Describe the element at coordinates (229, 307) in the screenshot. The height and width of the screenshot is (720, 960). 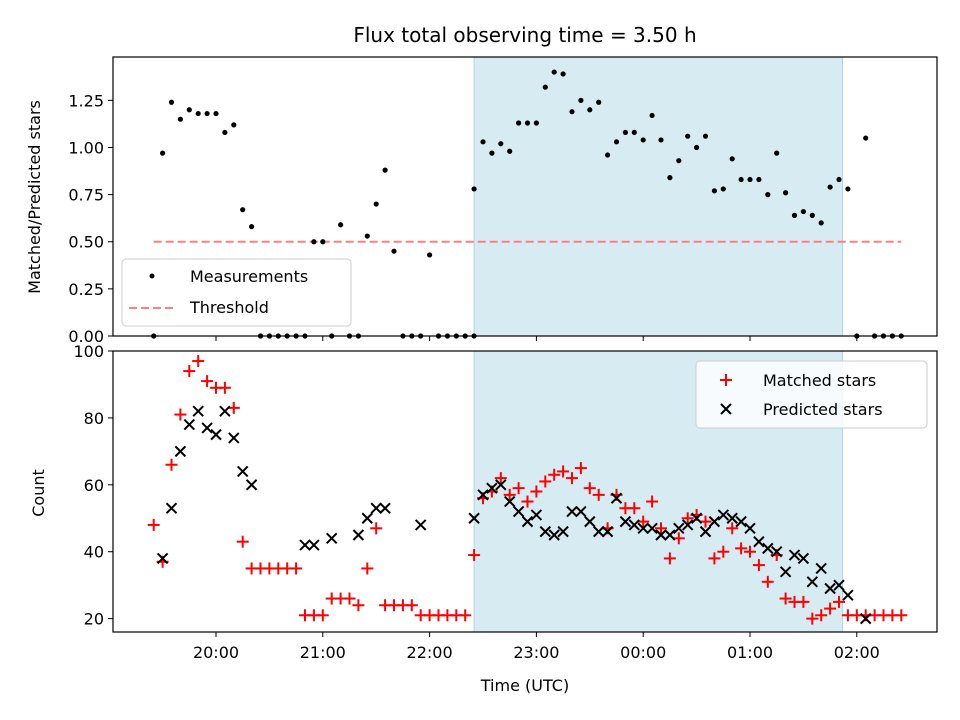
I see `threshold-legend-label: Threshold` at that location.